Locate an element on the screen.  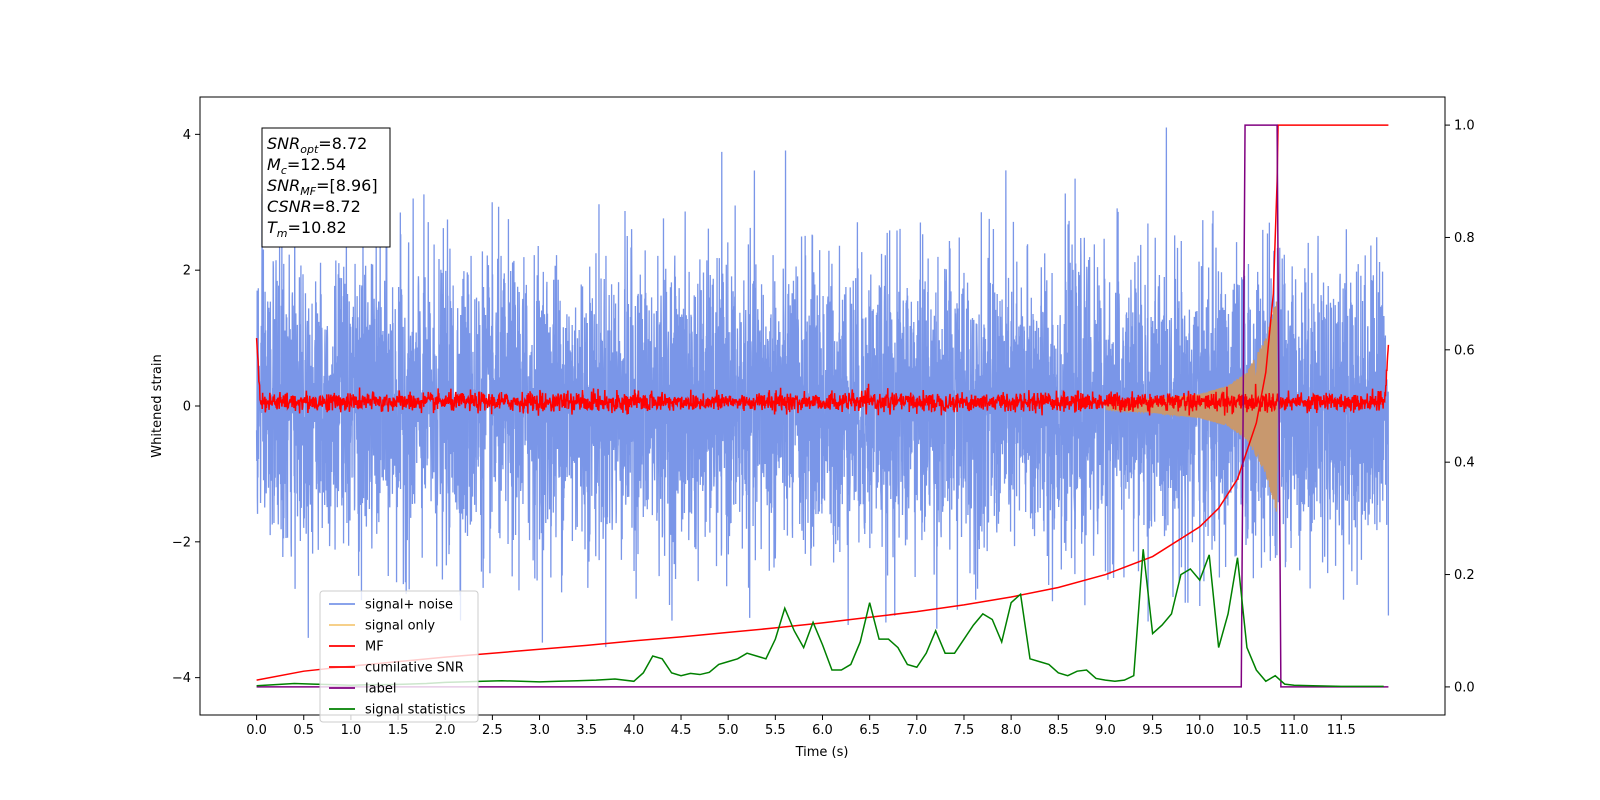
x-tick-label: 10.5 is located at coordinates (1246, 730).